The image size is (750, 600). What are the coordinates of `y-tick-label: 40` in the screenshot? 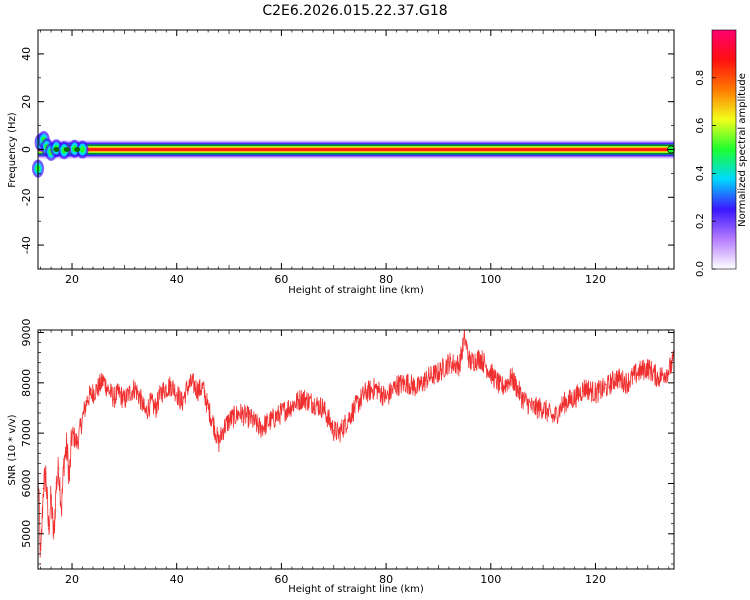 It's located at (26, 54).